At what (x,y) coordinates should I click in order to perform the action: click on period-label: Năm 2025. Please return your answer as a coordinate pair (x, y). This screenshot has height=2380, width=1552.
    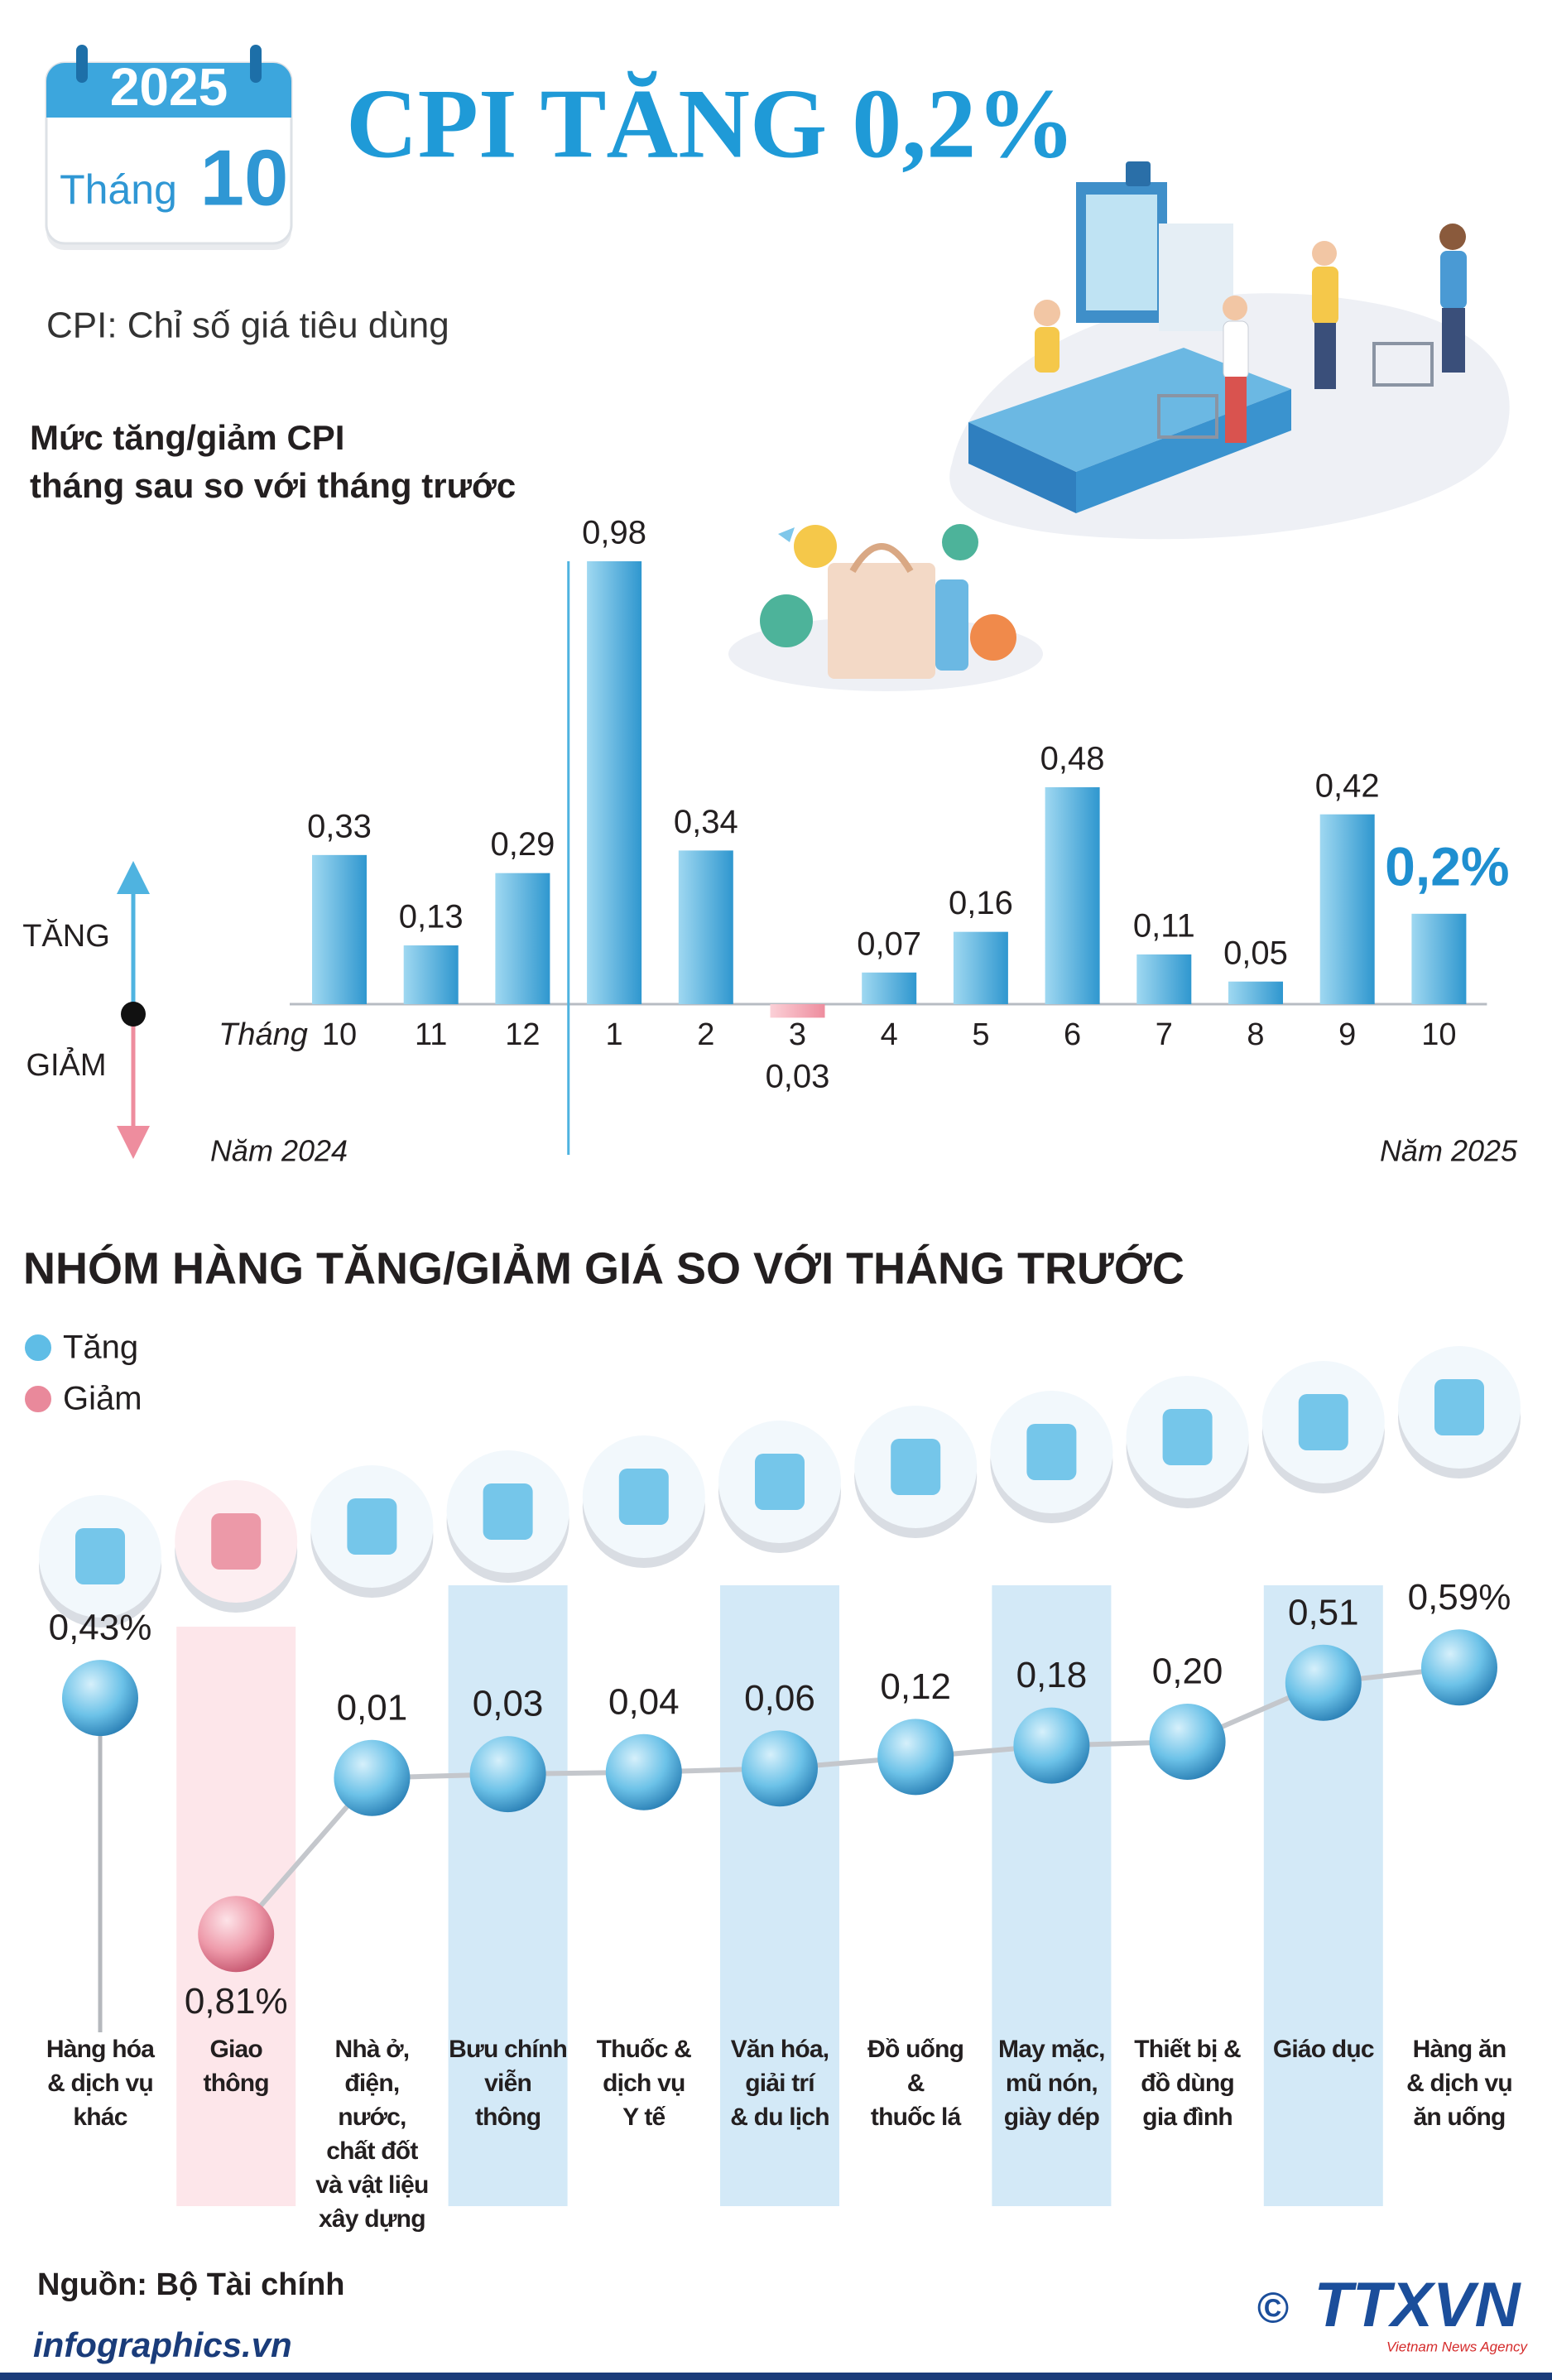
    Looking at the image, I should click on (1449, 1151).